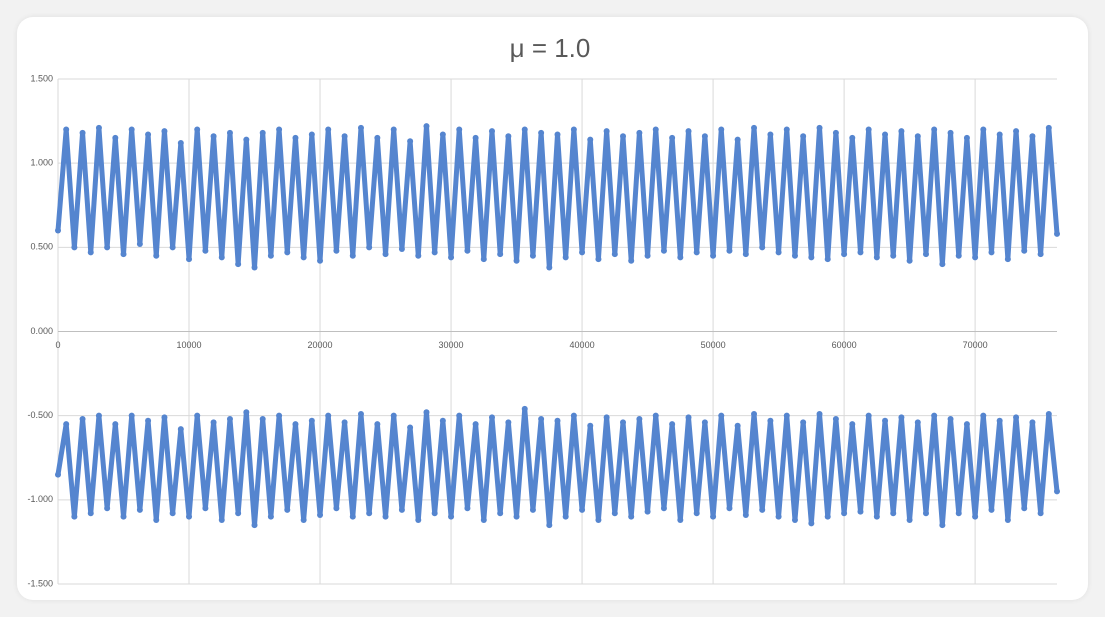  What do you see at coordinates (320, 345) in the screenshot?
I see `x-tick-label: 20000` at bounding box center [320, 345].